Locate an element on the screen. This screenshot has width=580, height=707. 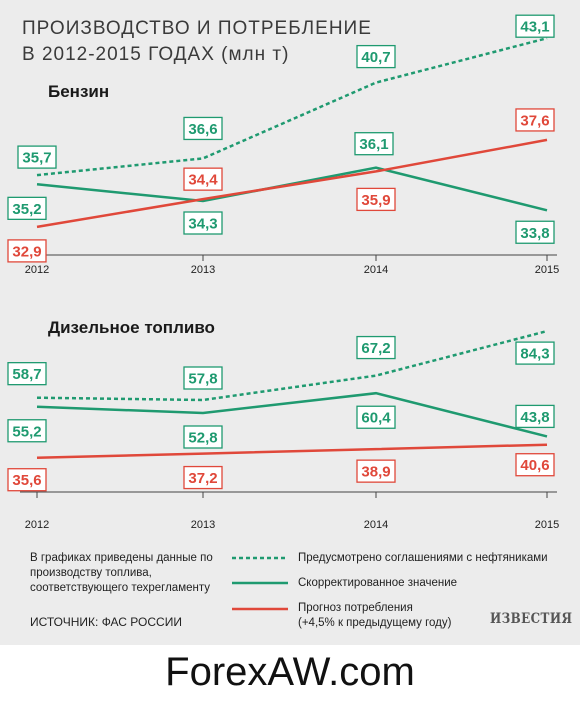
page-title-line-2: В 2012-2015 ГОДАХ (млн т) is located at coordinates (155, 55).